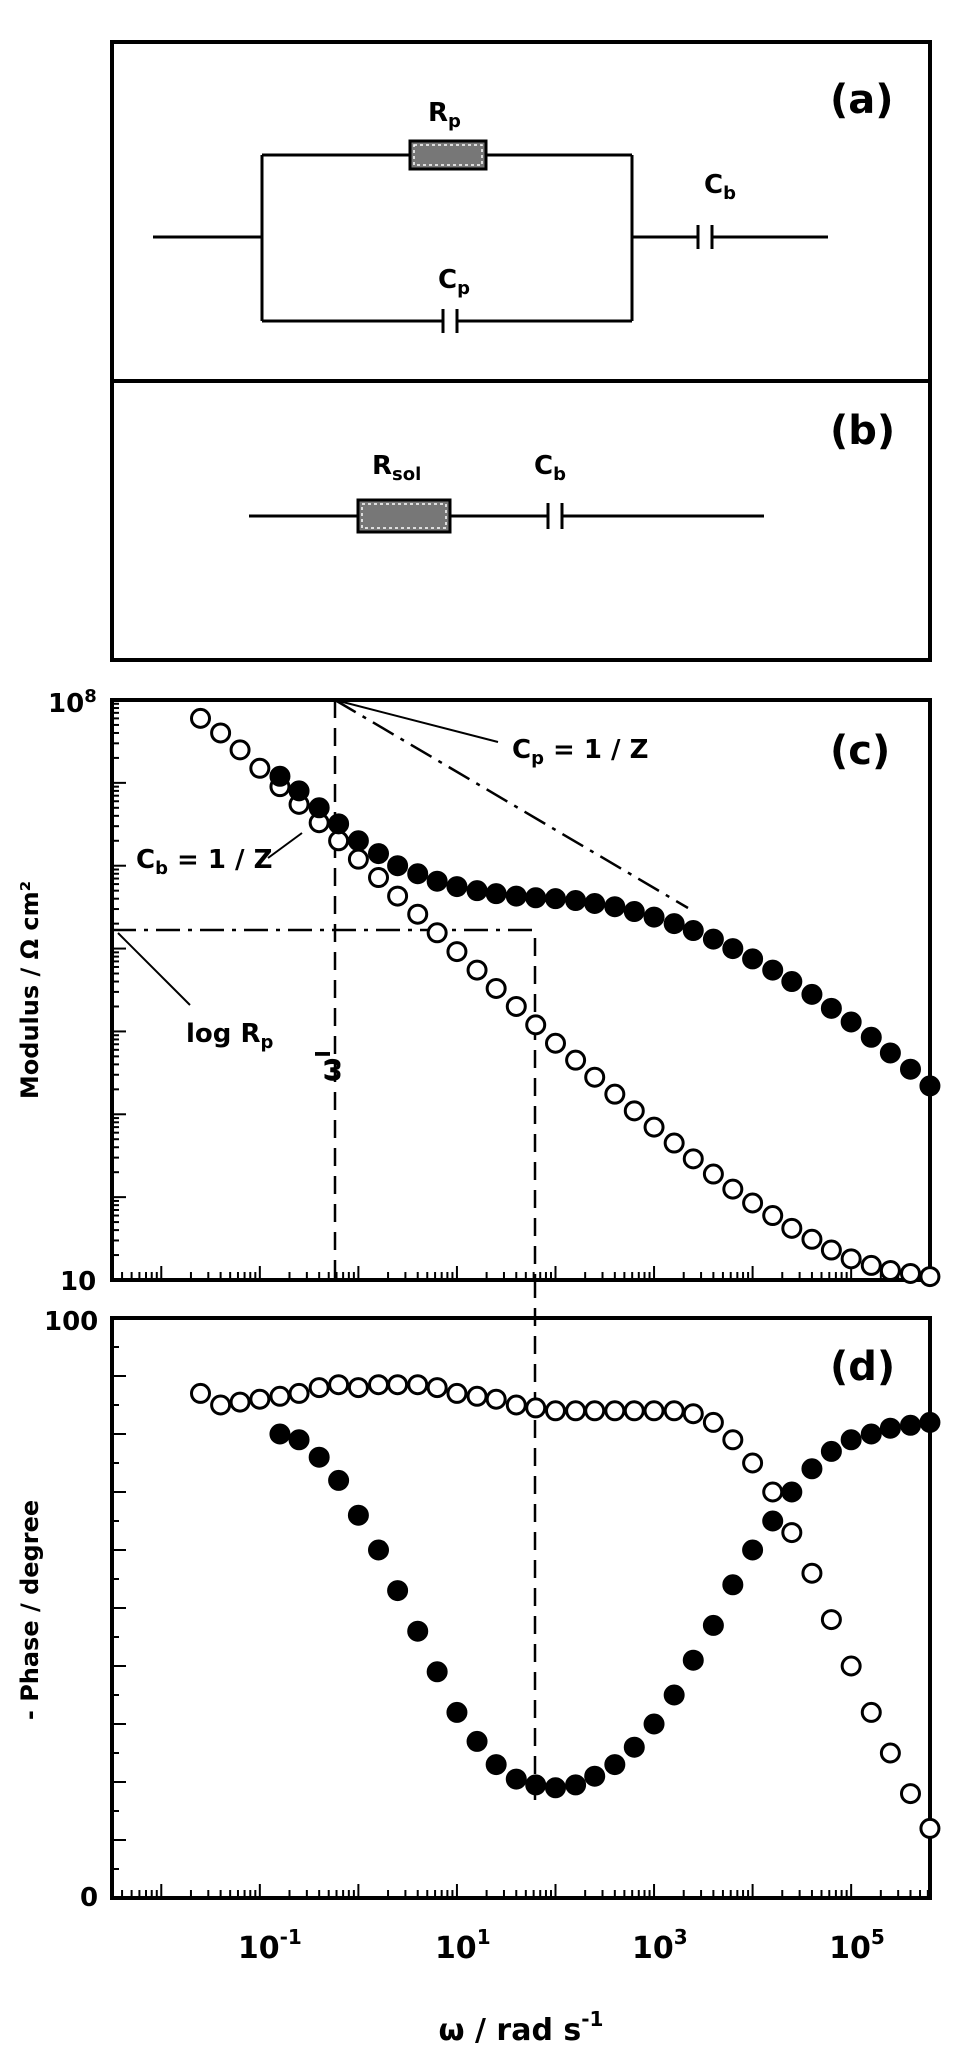  What do you see at coordinates (660, 1945) in the screenshot?
I see `chart-d-xtick-label: 10³` at bounding box center [660, 1945].